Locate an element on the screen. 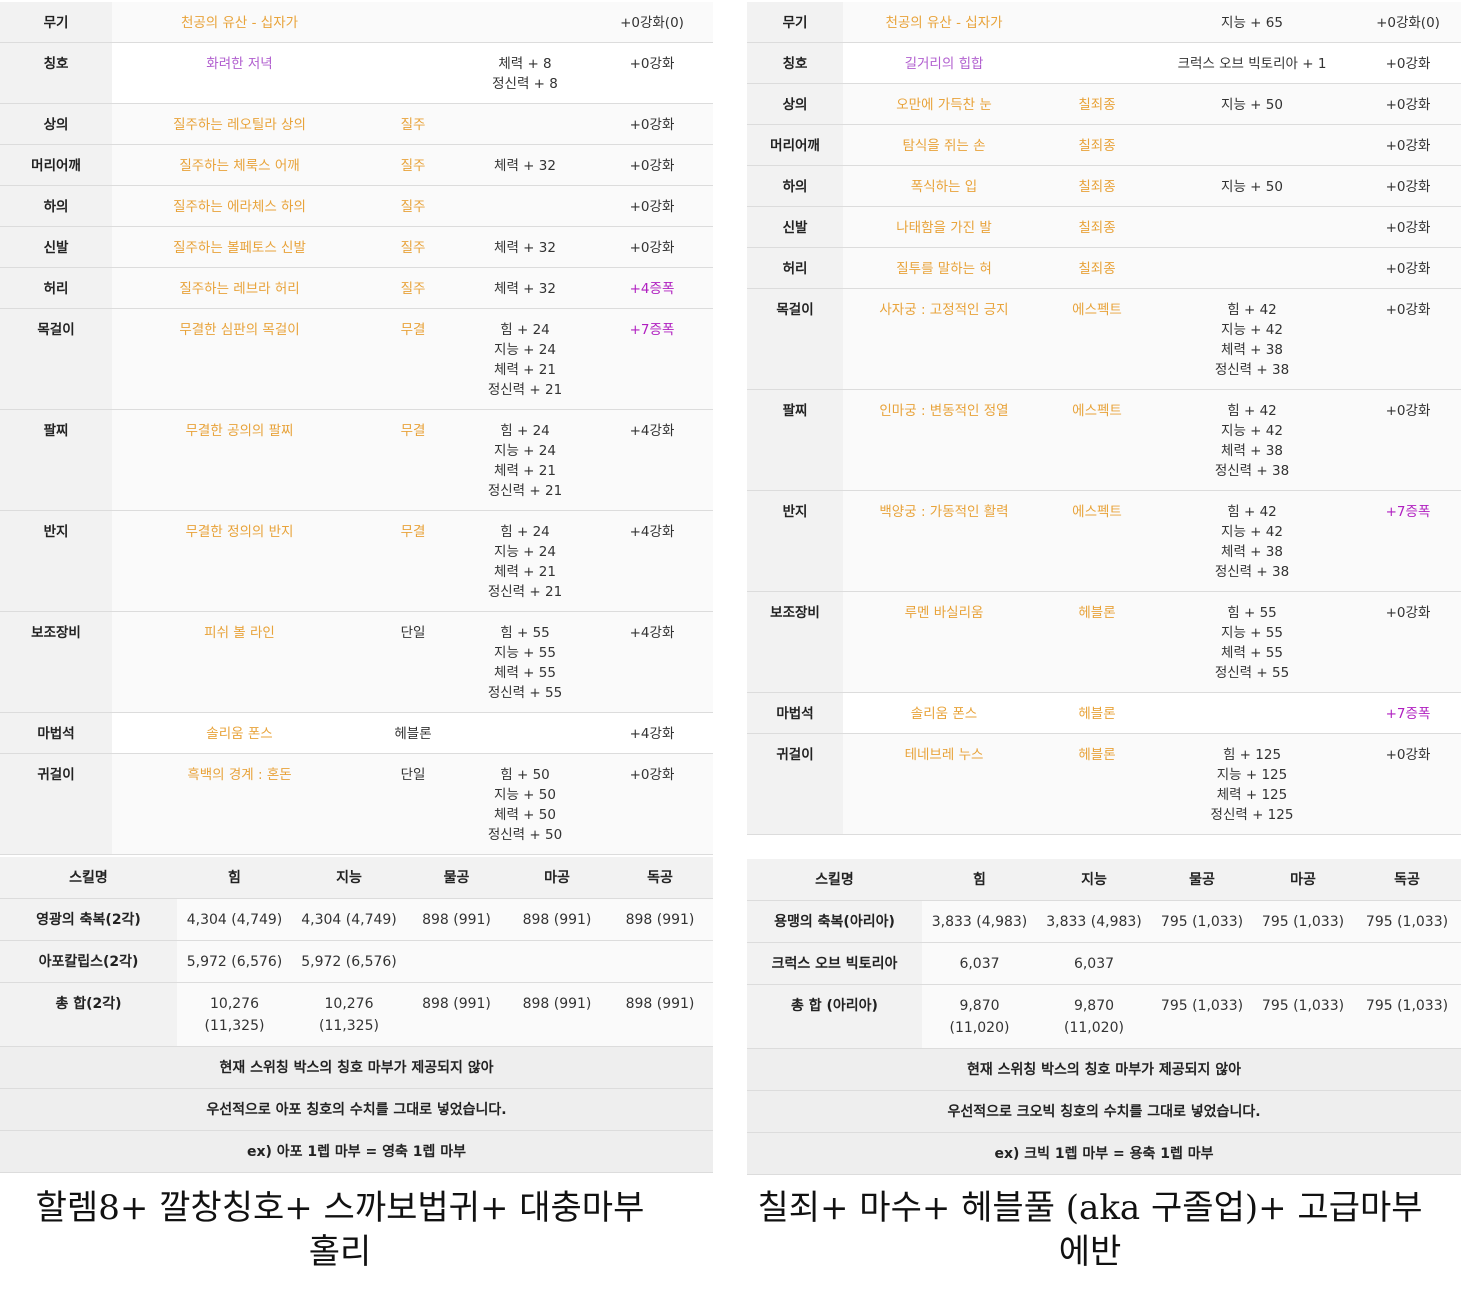 The height and width of the screenshot is (1295, 1465). equipment-stat-line: 지능 + 55 is located at coordinates (525, 653).